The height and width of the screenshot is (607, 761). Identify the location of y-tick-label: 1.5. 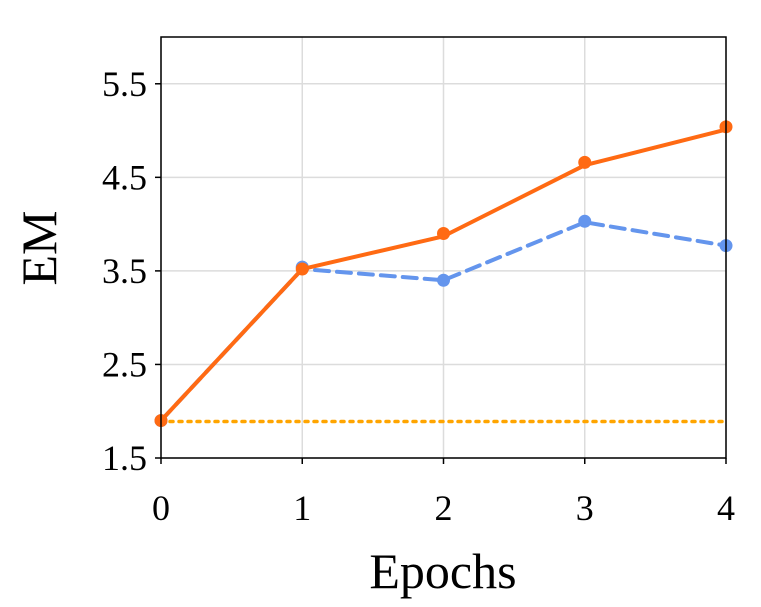
(124, 458).